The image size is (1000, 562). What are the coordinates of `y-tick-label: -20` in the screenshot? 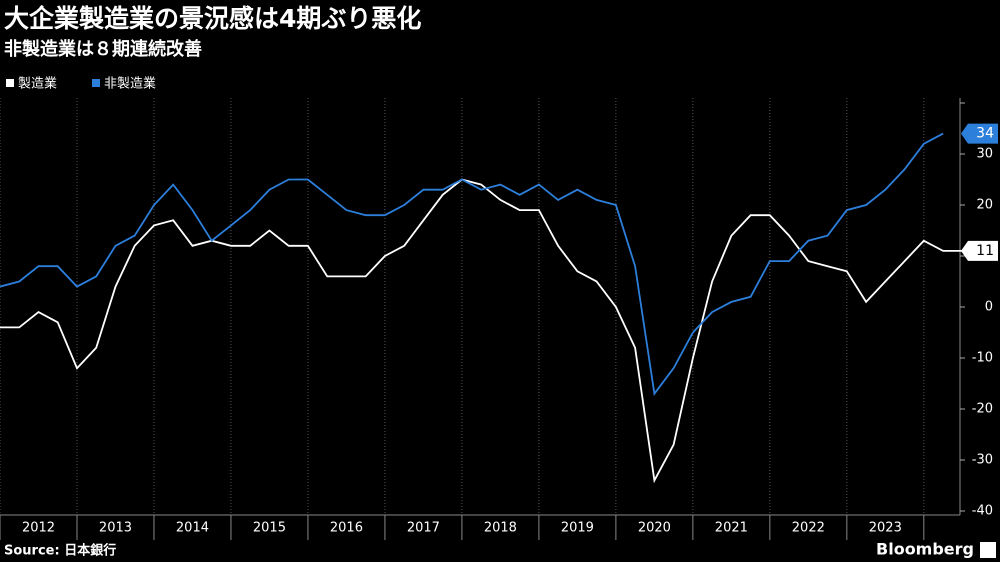 It's located at (982, 409).